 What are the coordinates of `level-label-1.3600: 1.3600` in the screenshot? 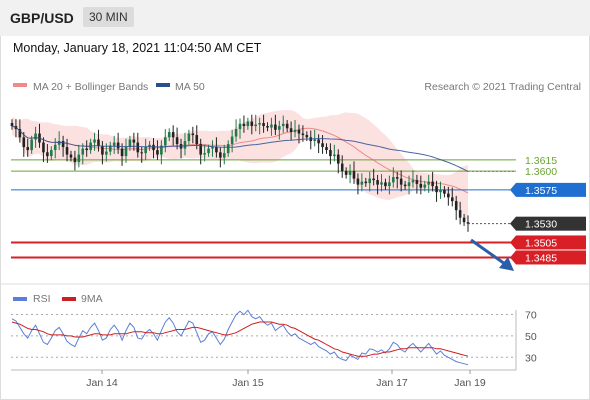 It's located at (541, 172).